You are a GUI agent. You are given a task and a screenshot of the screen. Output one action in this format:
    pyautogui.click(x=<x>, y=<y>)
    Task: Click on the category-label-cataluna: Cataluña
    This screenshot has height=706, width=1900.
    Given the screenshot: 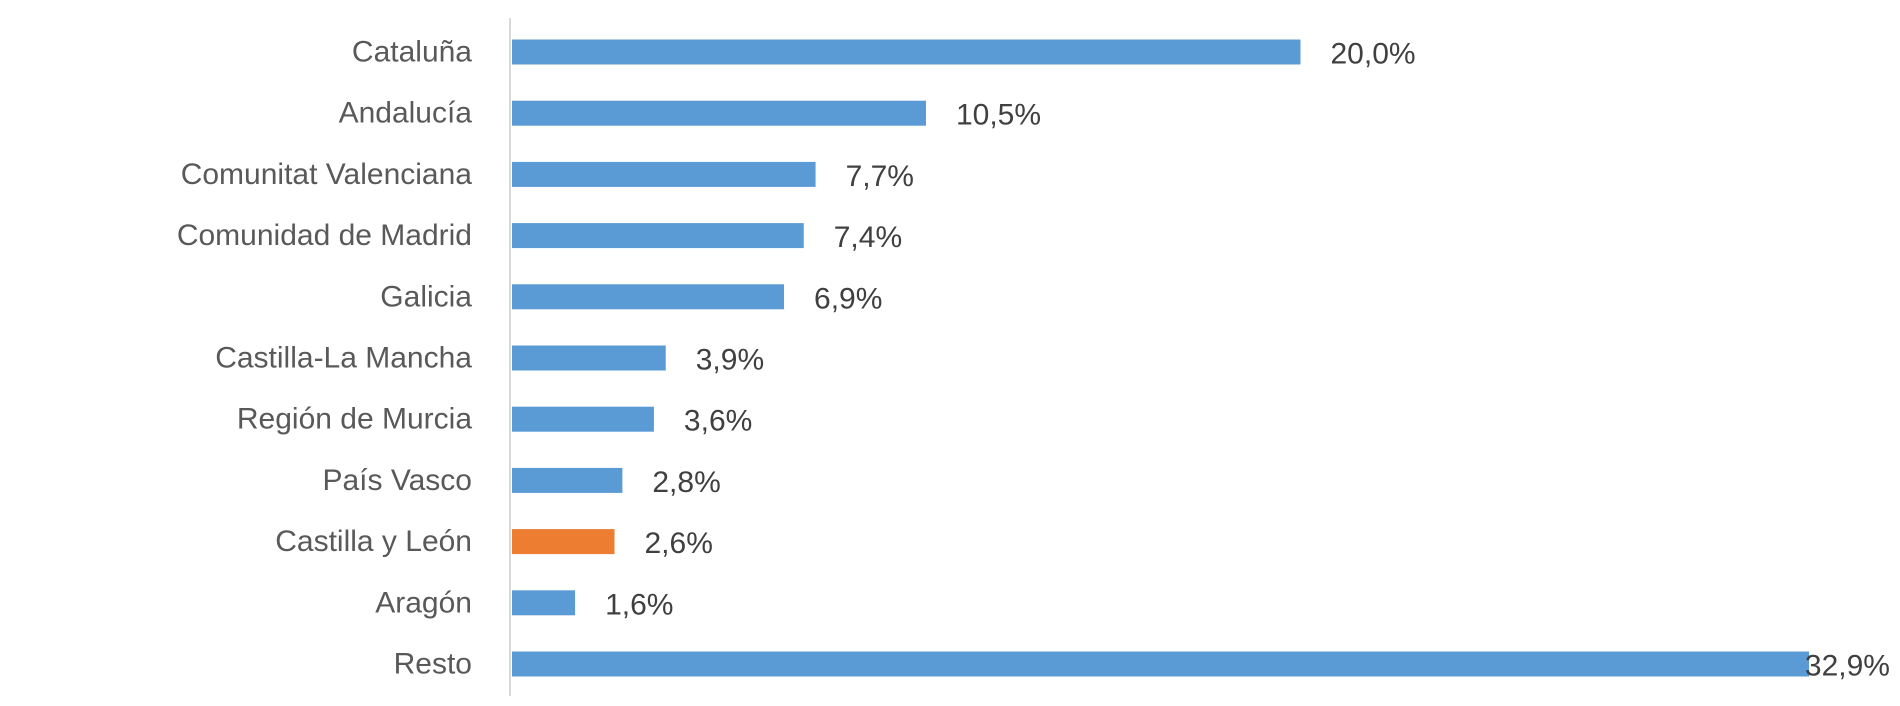 What is the action you would take?
    pyautogui.click(x=412, y=52)
    